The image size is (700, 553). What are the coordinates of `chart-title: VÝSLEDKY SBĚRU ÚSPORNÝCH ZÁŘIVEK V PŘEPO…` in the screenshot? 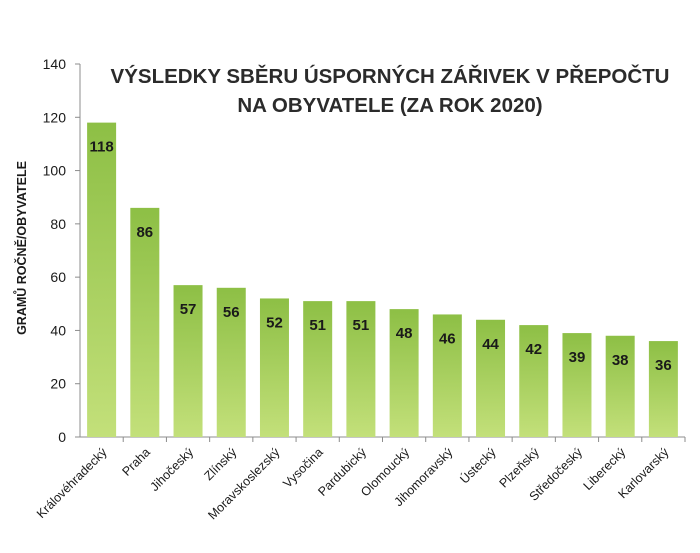 It's located at (390, 91).